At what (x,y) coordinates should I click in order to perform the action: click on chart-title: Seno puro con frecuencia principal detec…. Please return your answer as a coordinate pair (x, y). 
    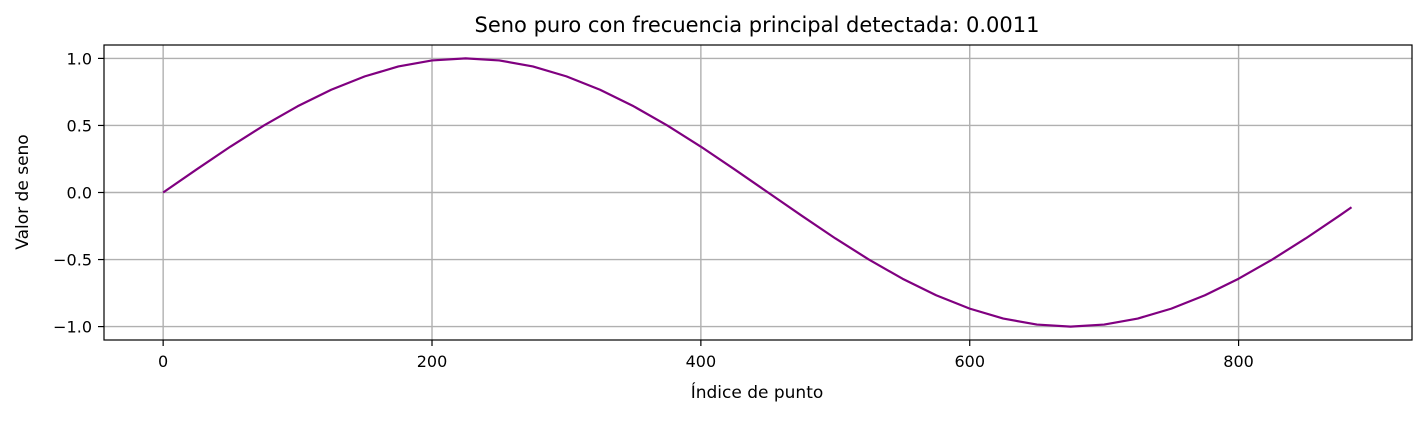
    Looking at the image, I should click on (757, 25).